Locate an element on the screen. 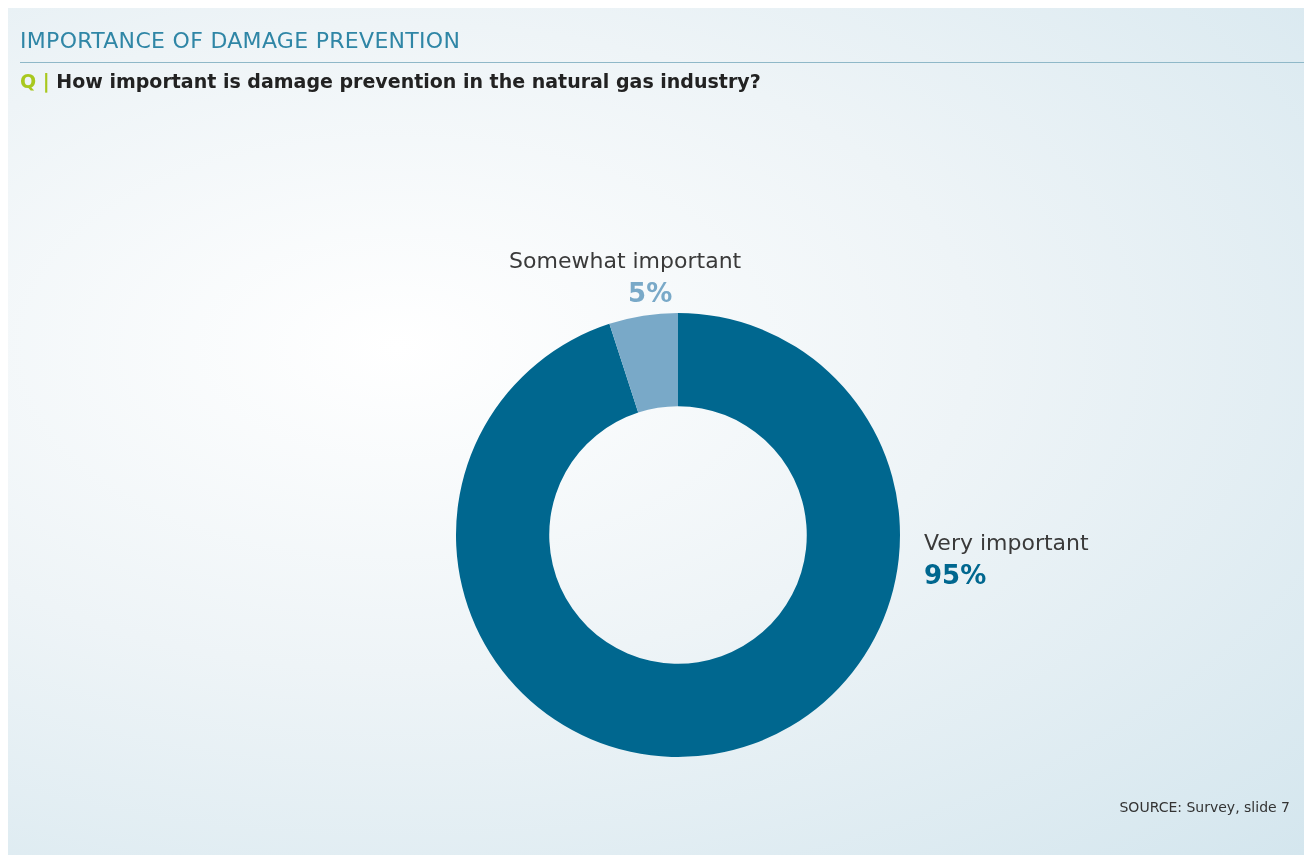  slice-label: Very important is located at coordinates (1006, 542).